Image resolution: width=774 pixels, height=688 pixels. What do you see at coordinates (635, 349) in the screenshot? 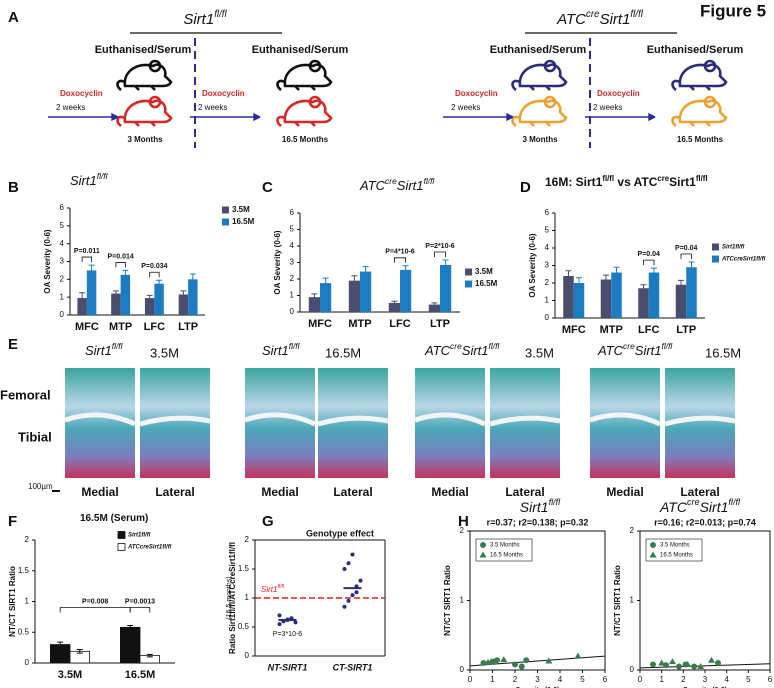
I see `rich-text: ATCcreSirt1fl/fl` at bounding box center [635, 349].